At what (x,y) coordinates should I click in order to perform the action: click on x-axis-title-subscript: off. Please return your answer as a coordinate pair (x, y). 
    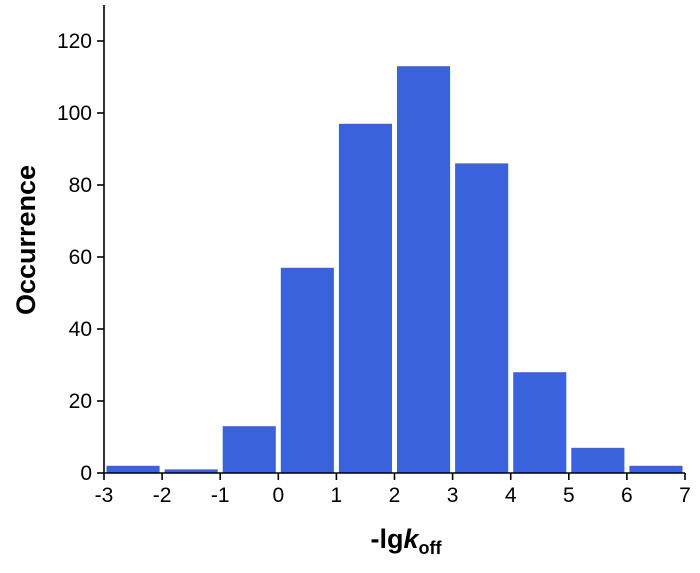
    Looking at the image, I should click on (431, 548).